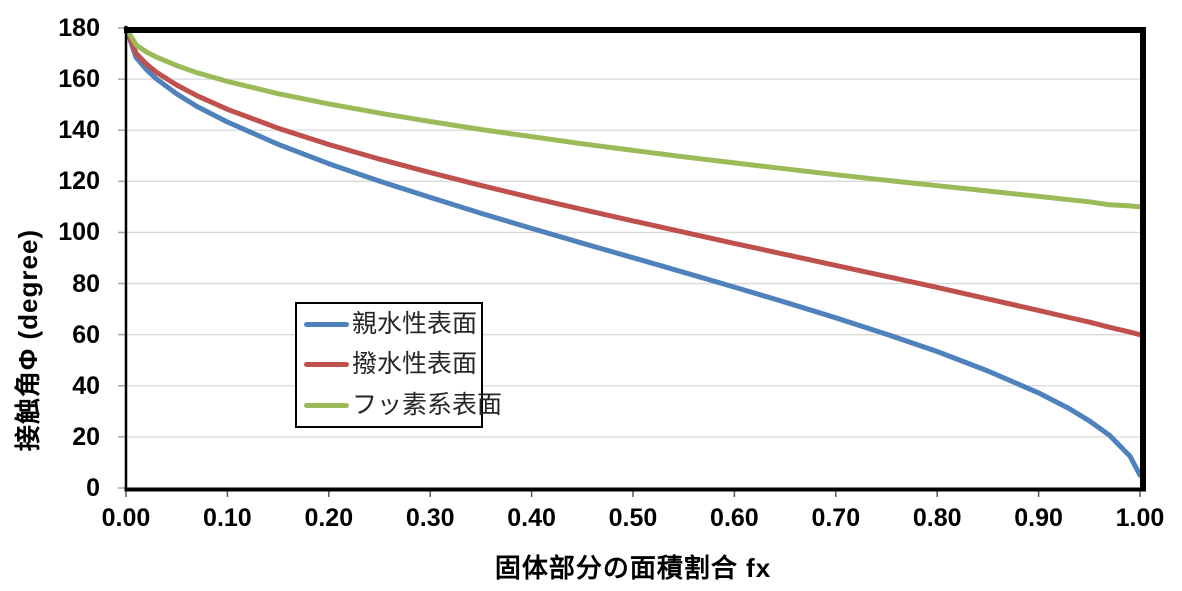 This screenshot has height=591, width=1182. What do you see at coordinates (329, 518) in the screenshot?
I see `x-tick-label: 0.20` at bounding box center [329, 518].